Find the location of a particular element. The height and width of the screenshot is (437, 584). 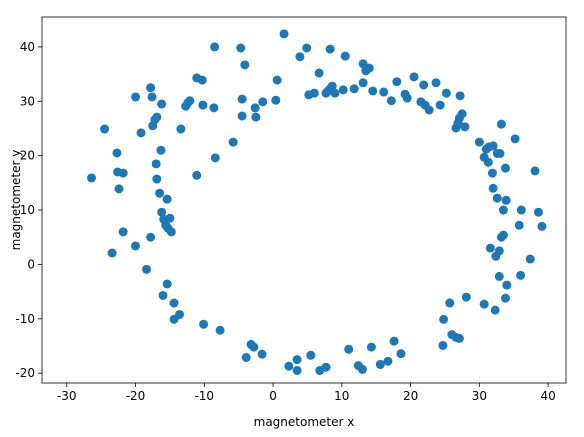

x-axis-label: magnetometer x is located at coordinates (304, 422).